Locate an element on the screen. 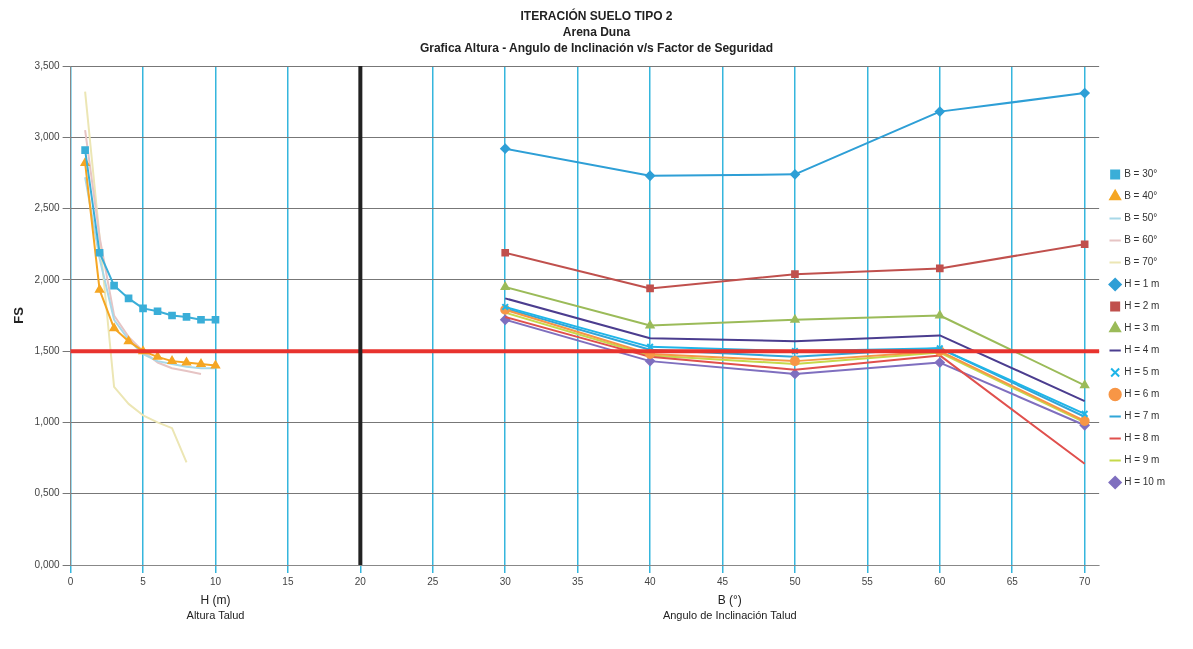 This screenshot has width=1193, height=649. chart-title: ITERACIÓN SUELO TIPO 2 is located at coordinates (596, 16).